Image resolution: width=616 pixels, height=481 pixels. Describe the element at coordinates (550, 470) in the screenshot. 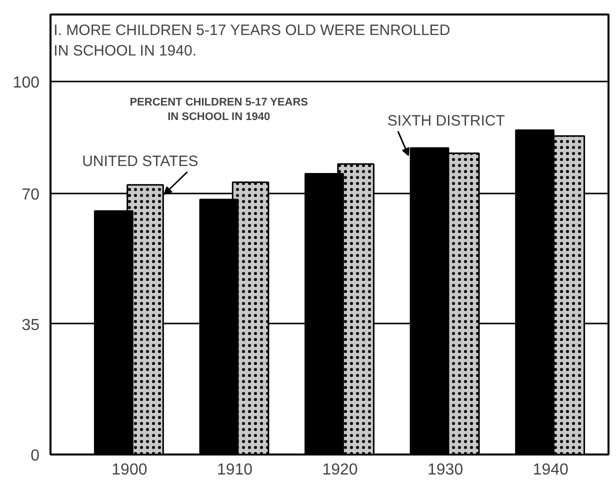

I see `x-tick-label: 1940` at that location.